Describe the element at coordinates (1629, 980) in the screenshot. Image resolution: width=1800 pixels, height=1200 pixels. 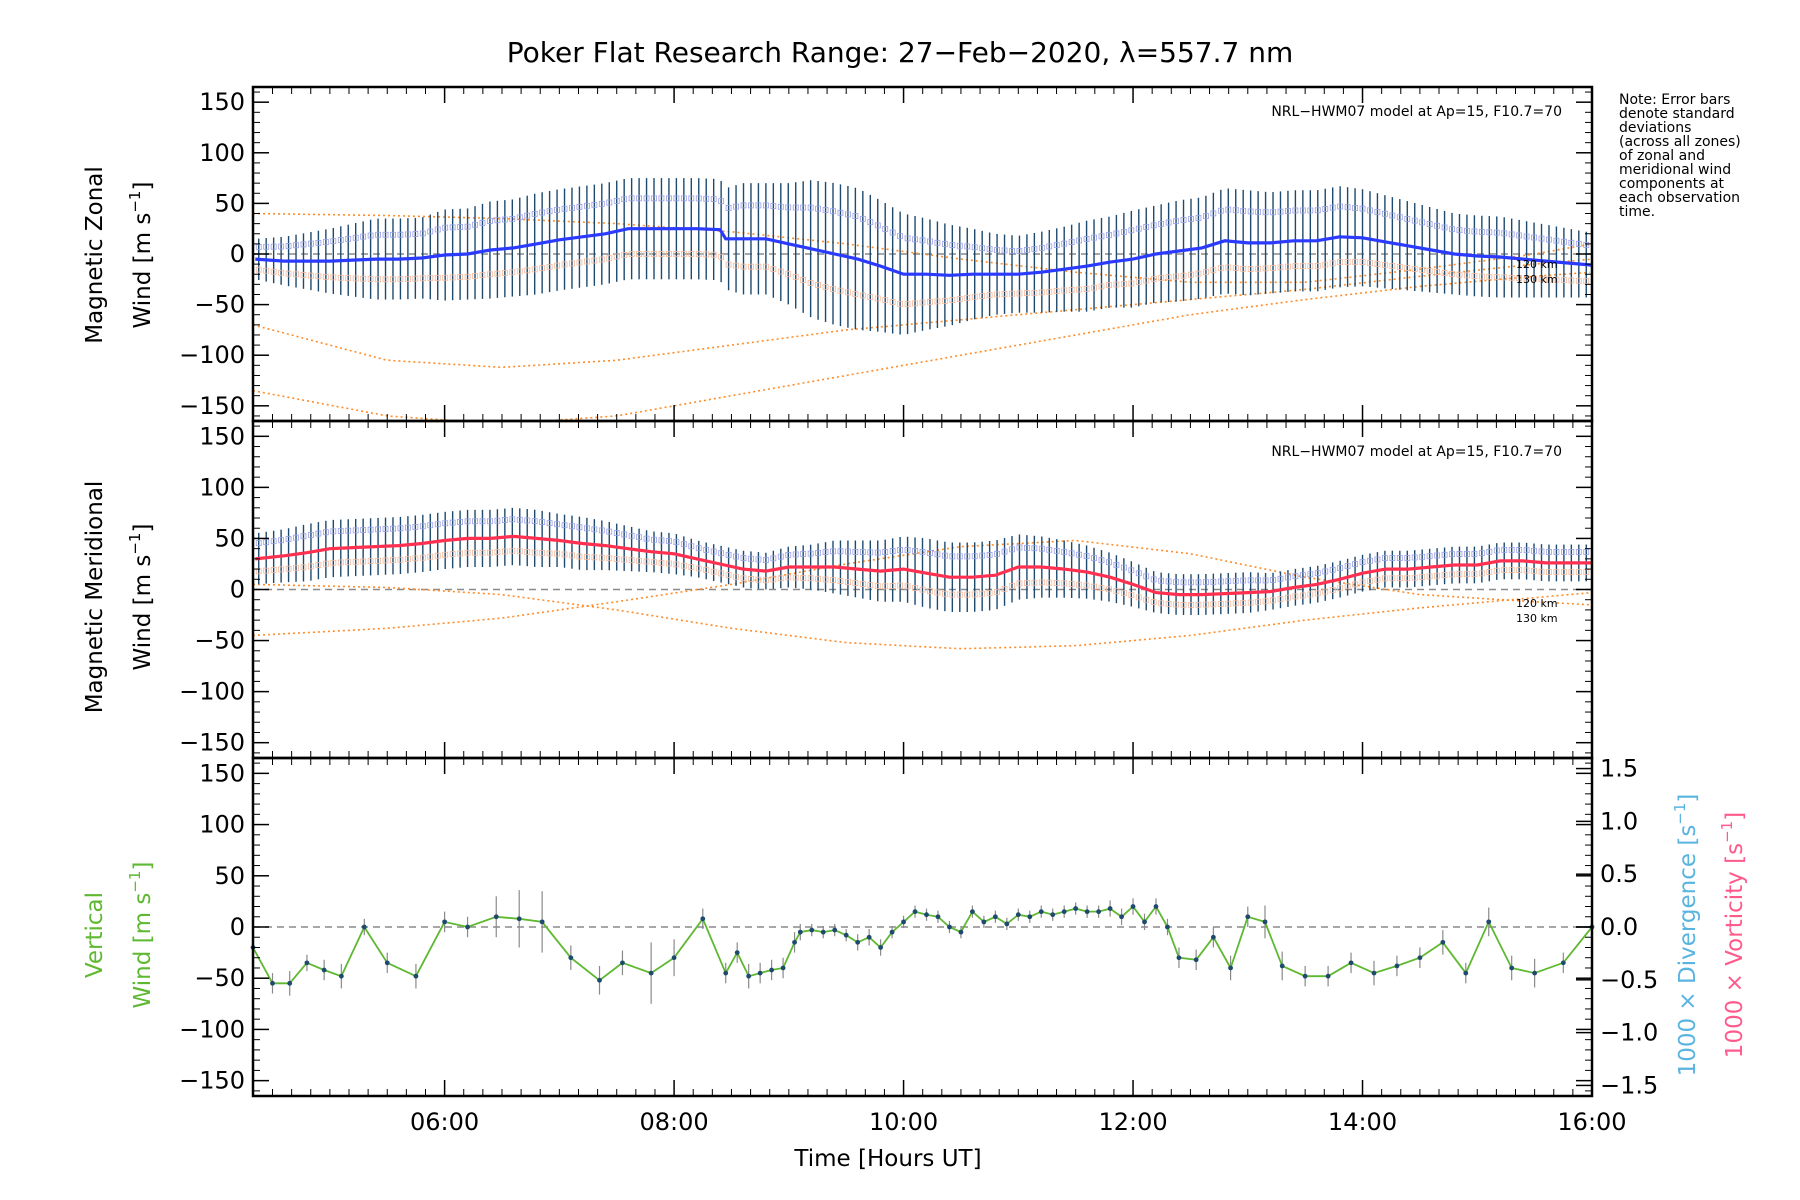
I see `right-ytick-label: −0.5` at that location.